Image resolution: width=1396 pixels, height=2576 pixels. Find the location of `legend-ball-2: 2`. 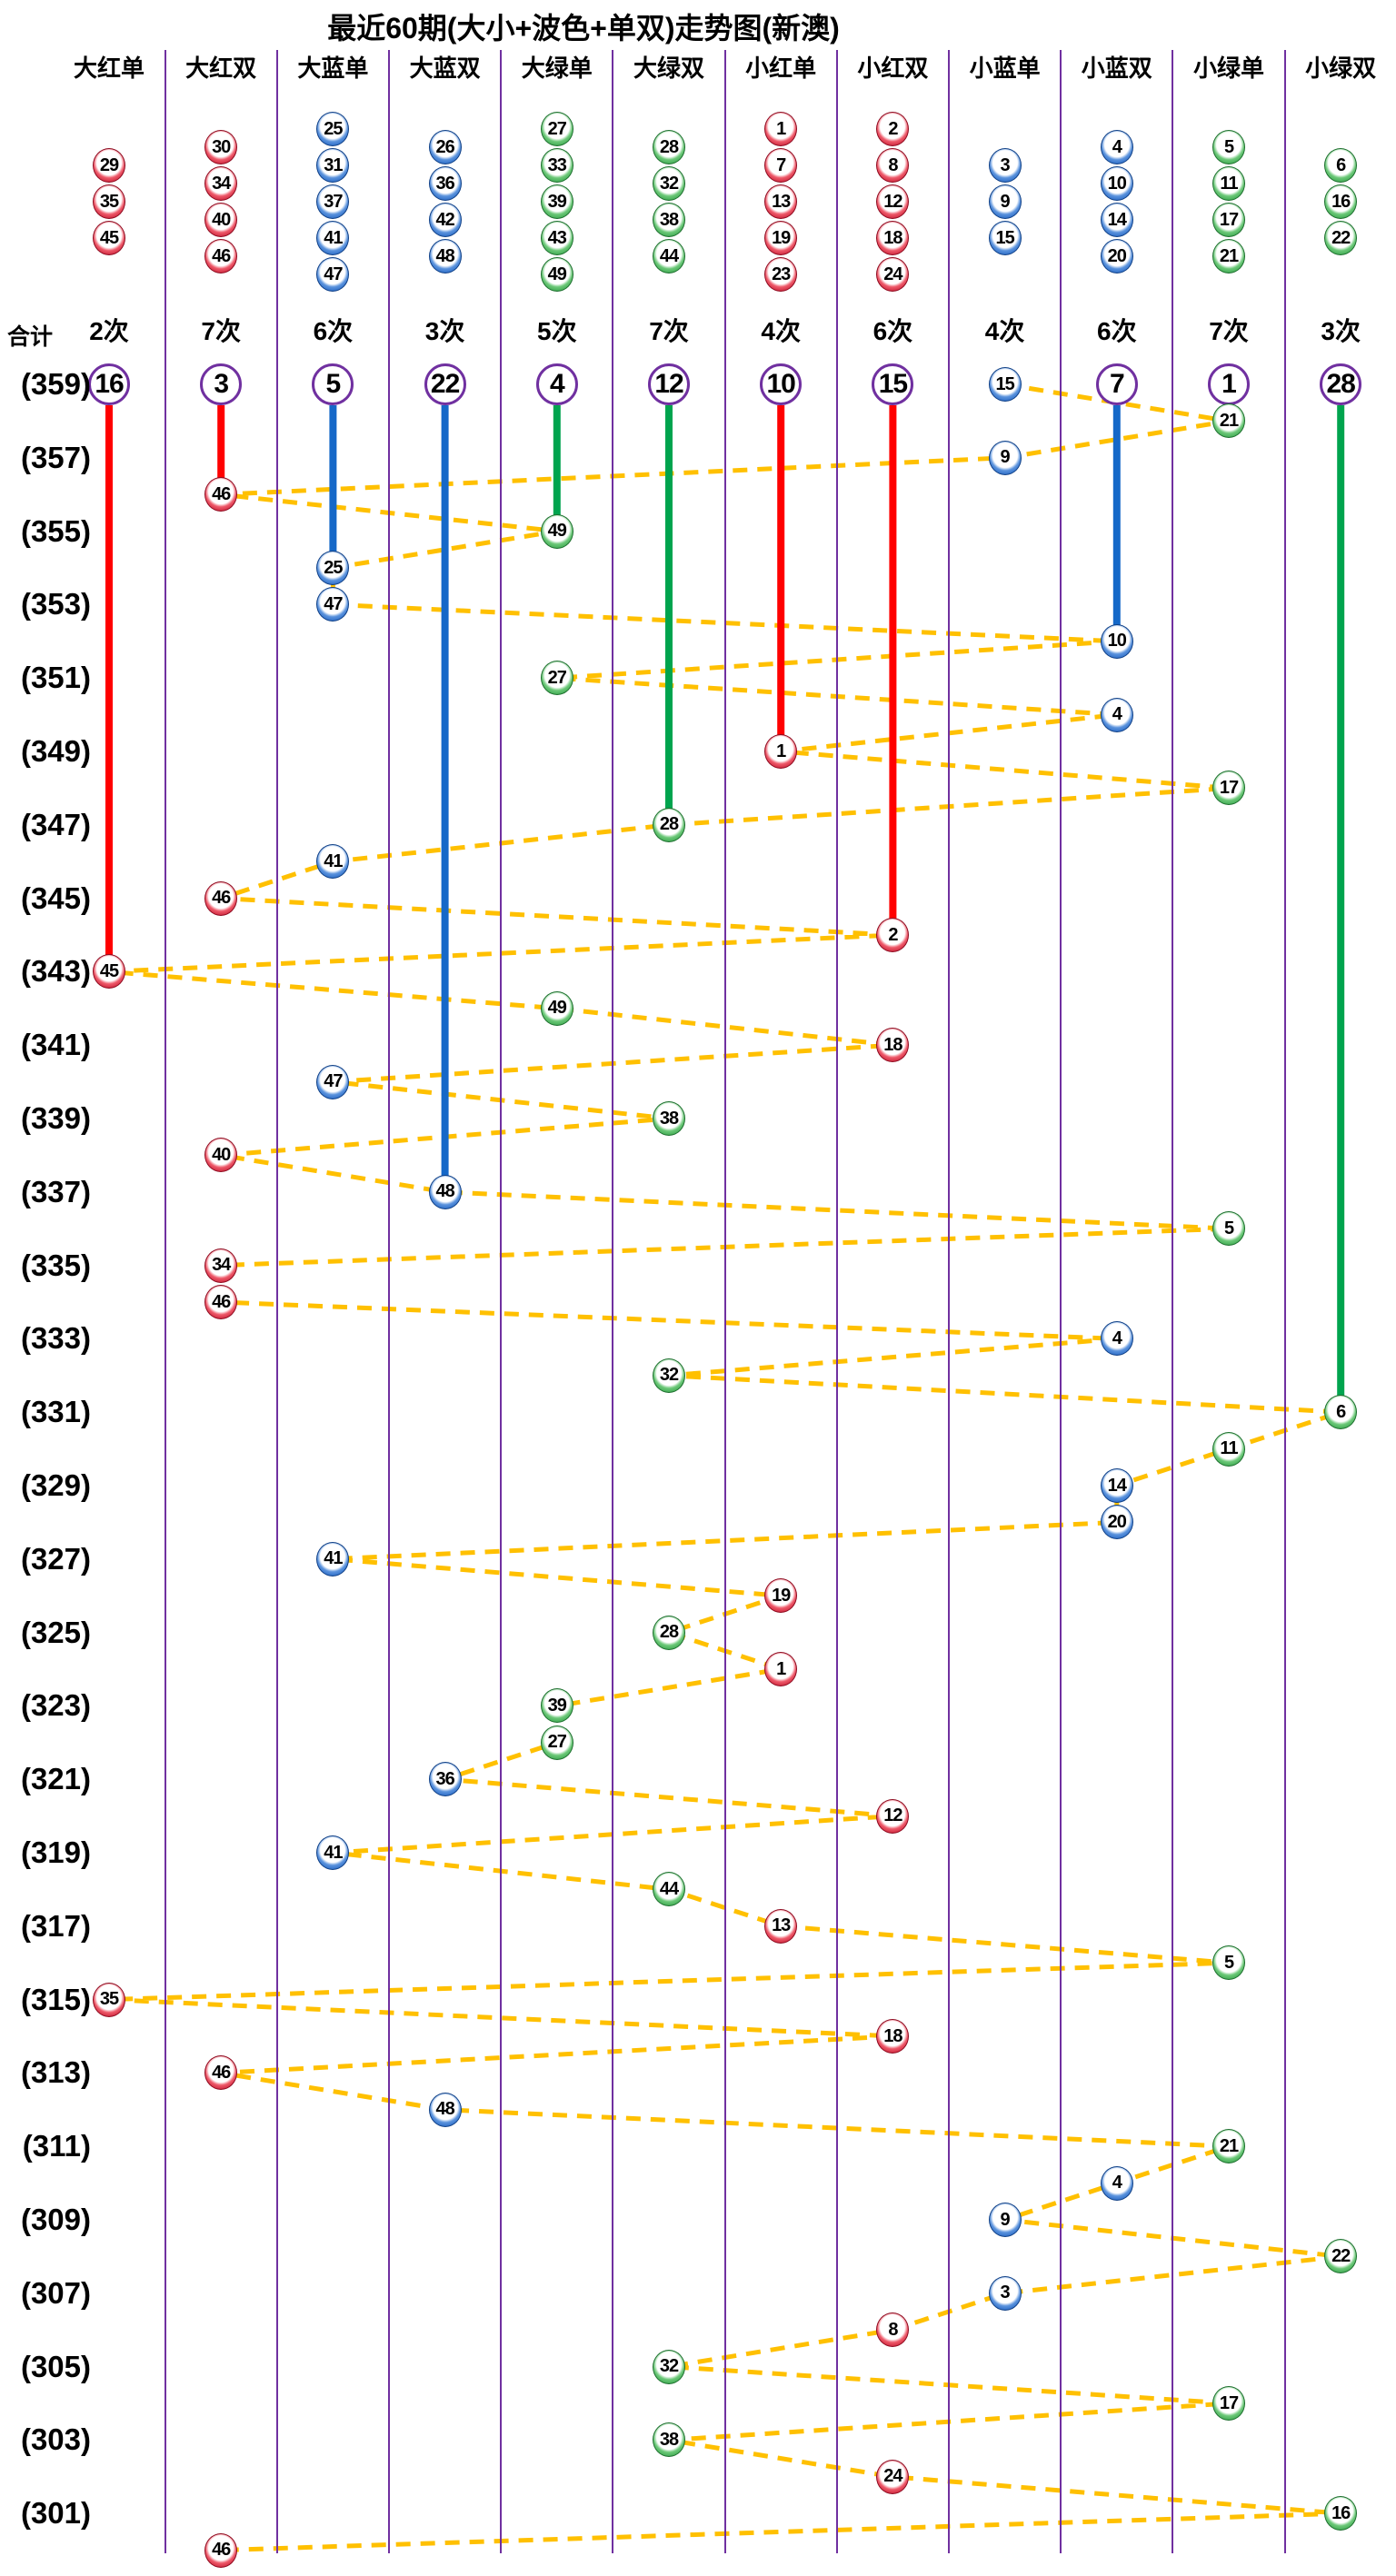

legend-ball-2: 2 is located at coordinates (893, 129).